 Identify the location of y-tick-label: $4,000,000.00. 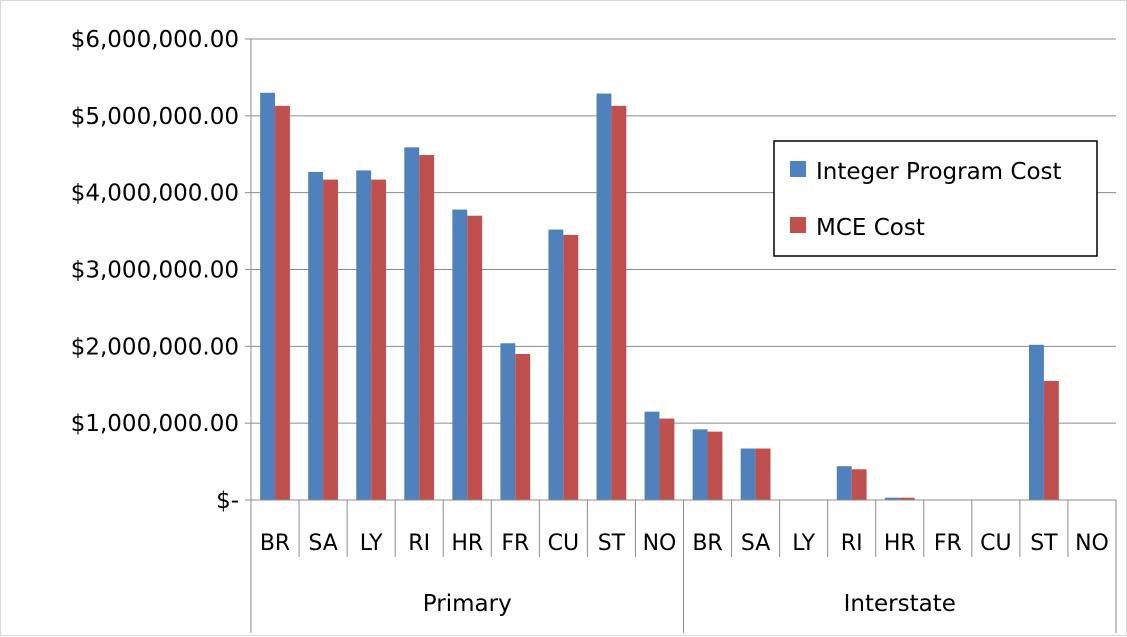
(155, 194).